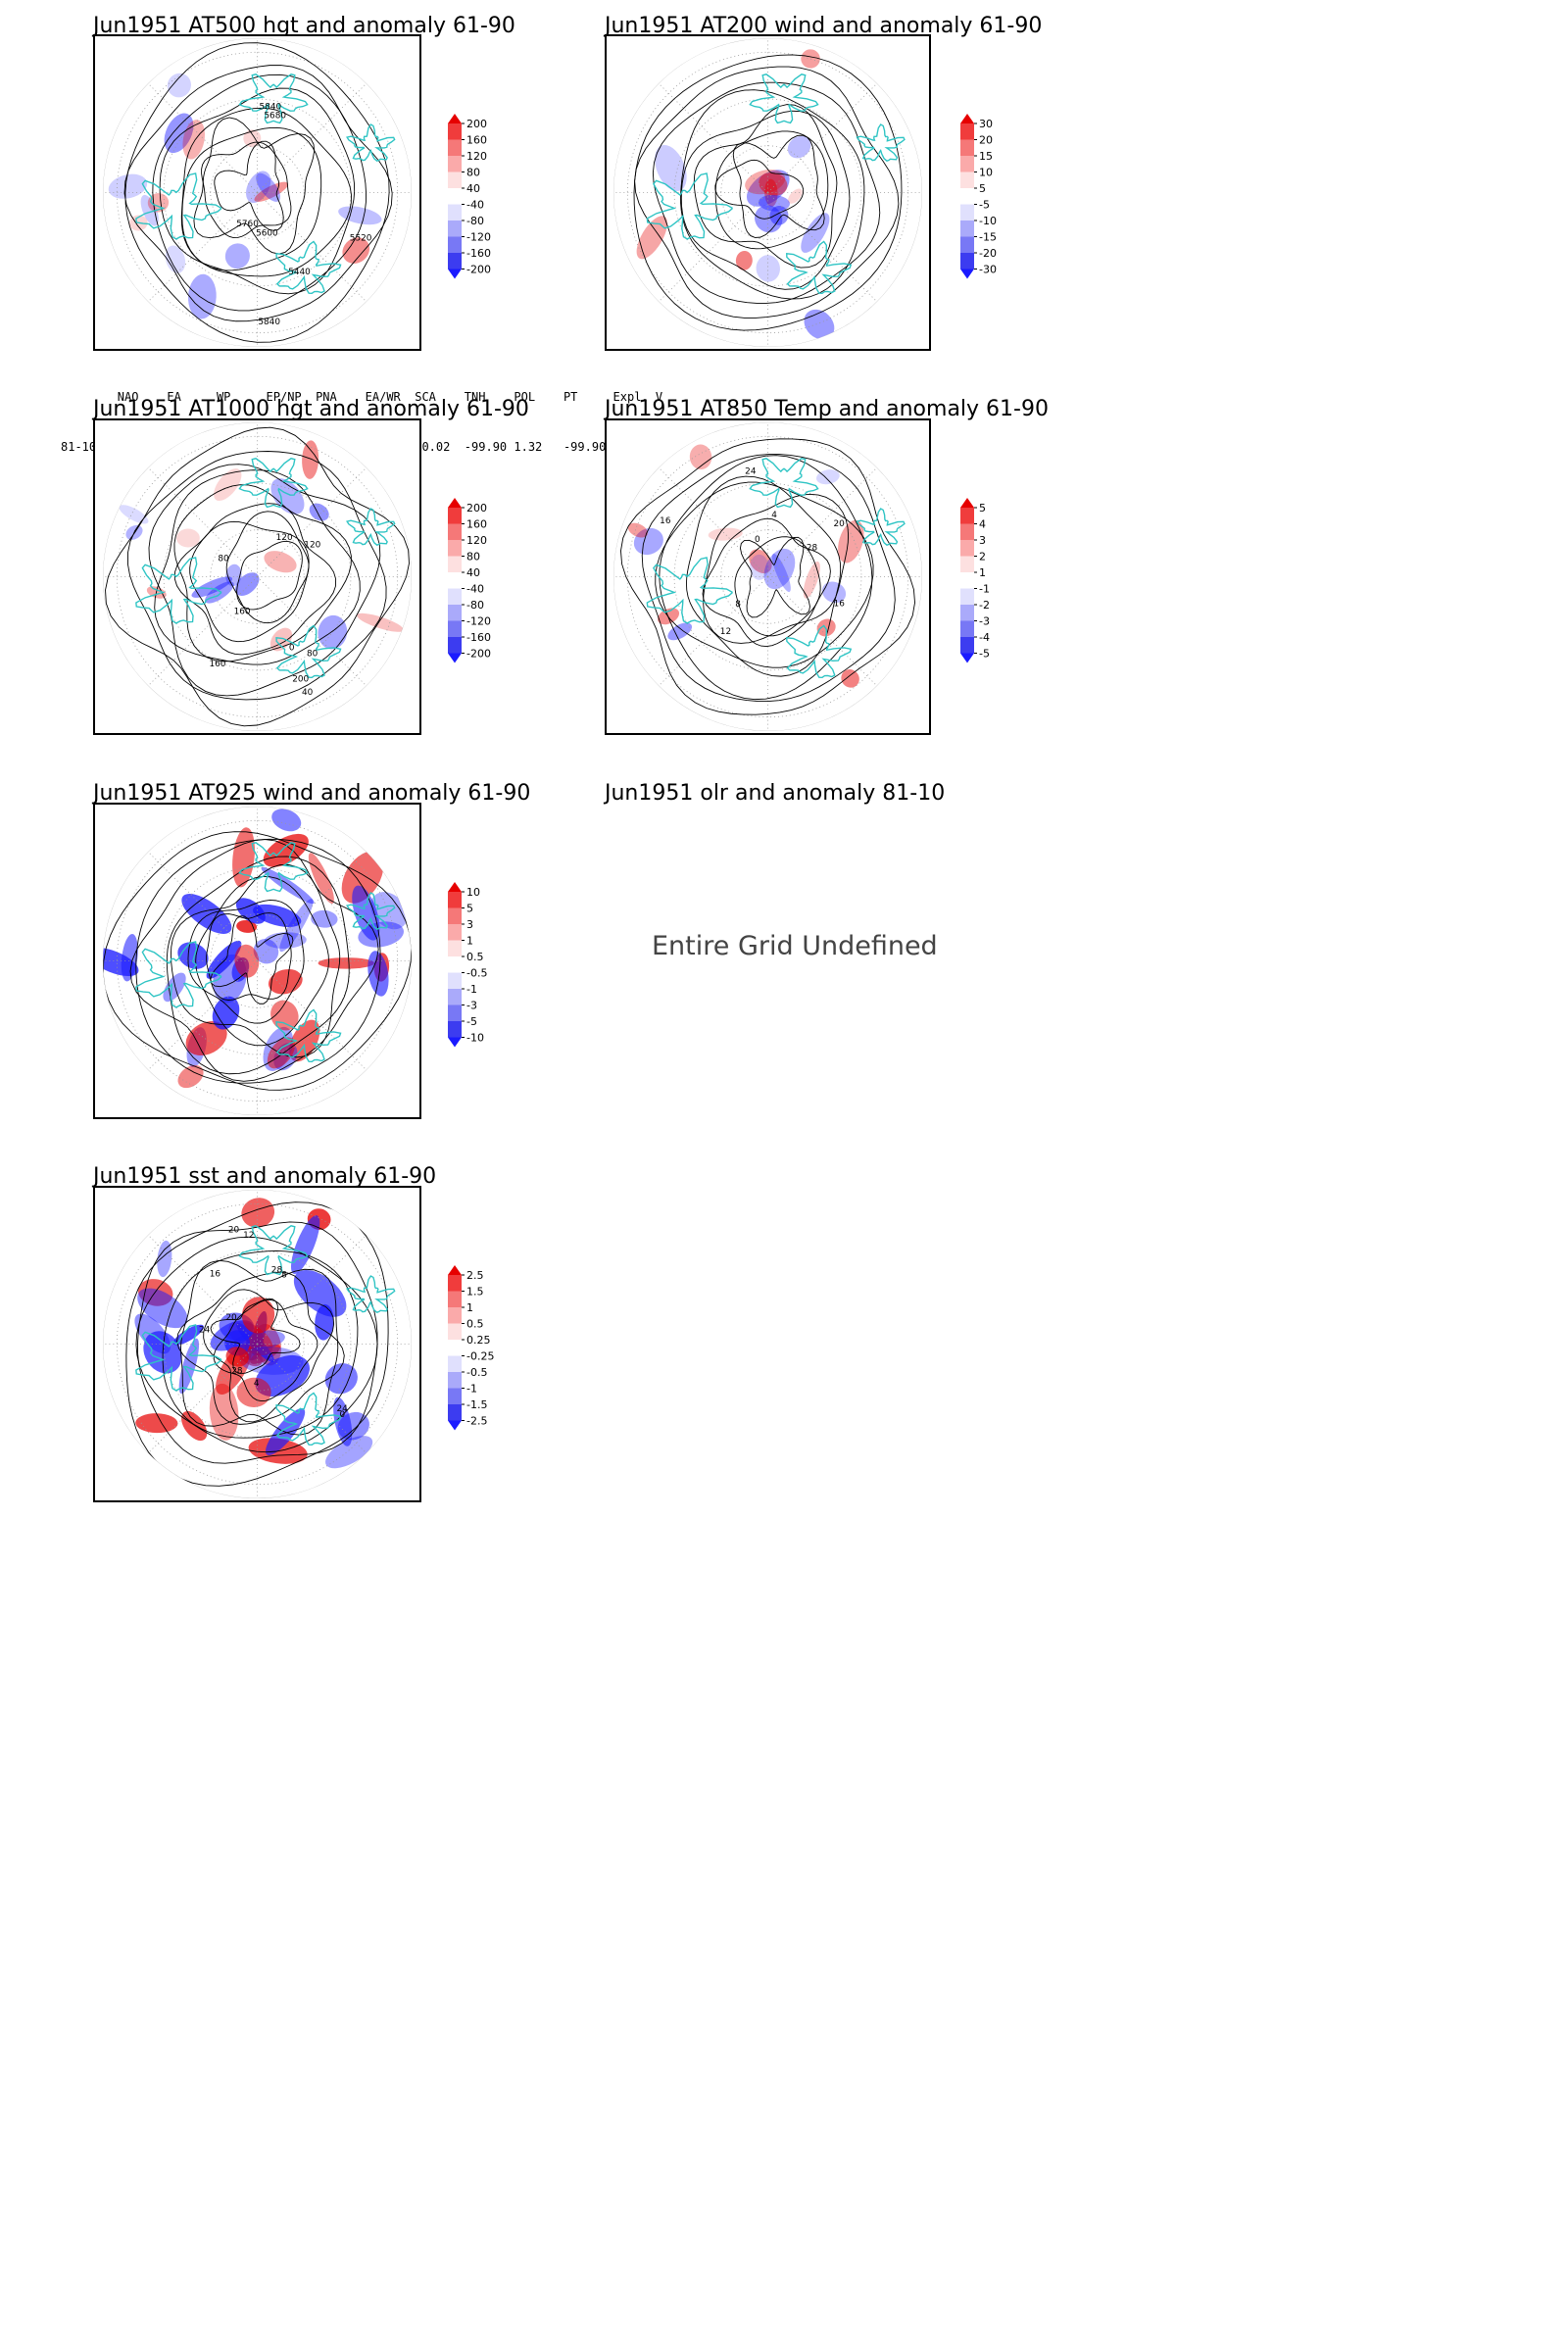 This screenshot has height=2352, width=1568. What do you see at coordinates (361, 238) in the screenshot?
I see `contour-label: 5520` at bounding box center [361, 238].